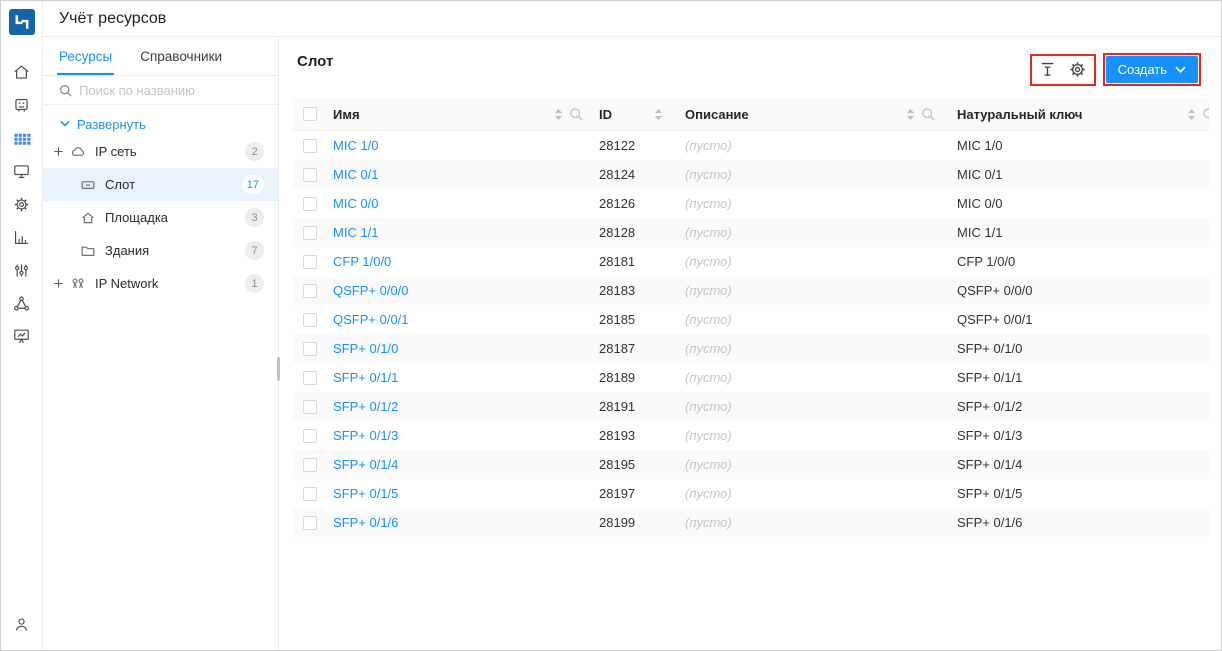 This screenshot has width=1222, height=651. I want to click on row-name-link: SFP+ 0/1/1, so click(366, 377).